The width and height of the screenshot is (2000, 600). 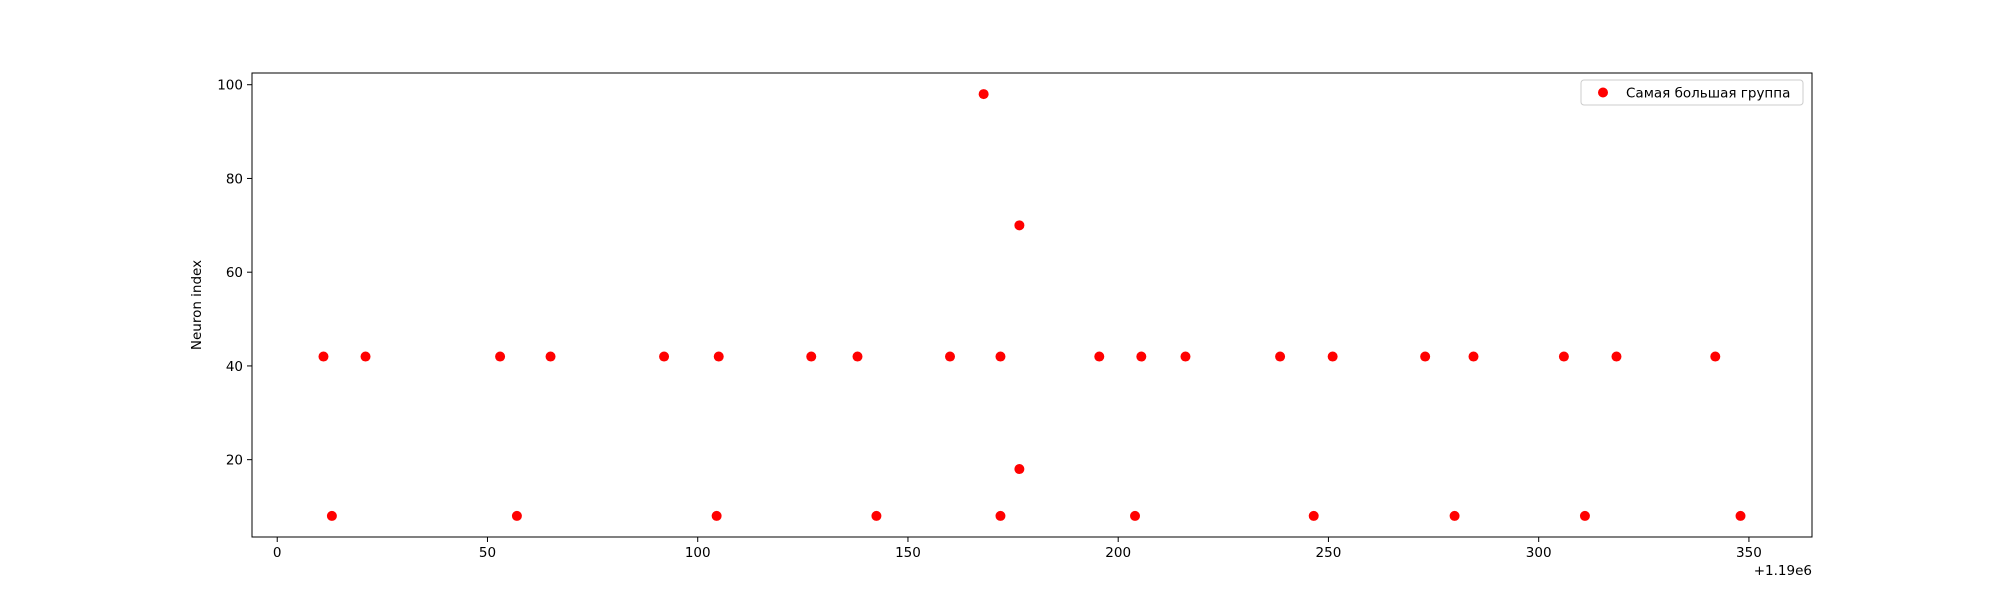 I want to click on y-tick-label: 100, so click(x=230, y=86).